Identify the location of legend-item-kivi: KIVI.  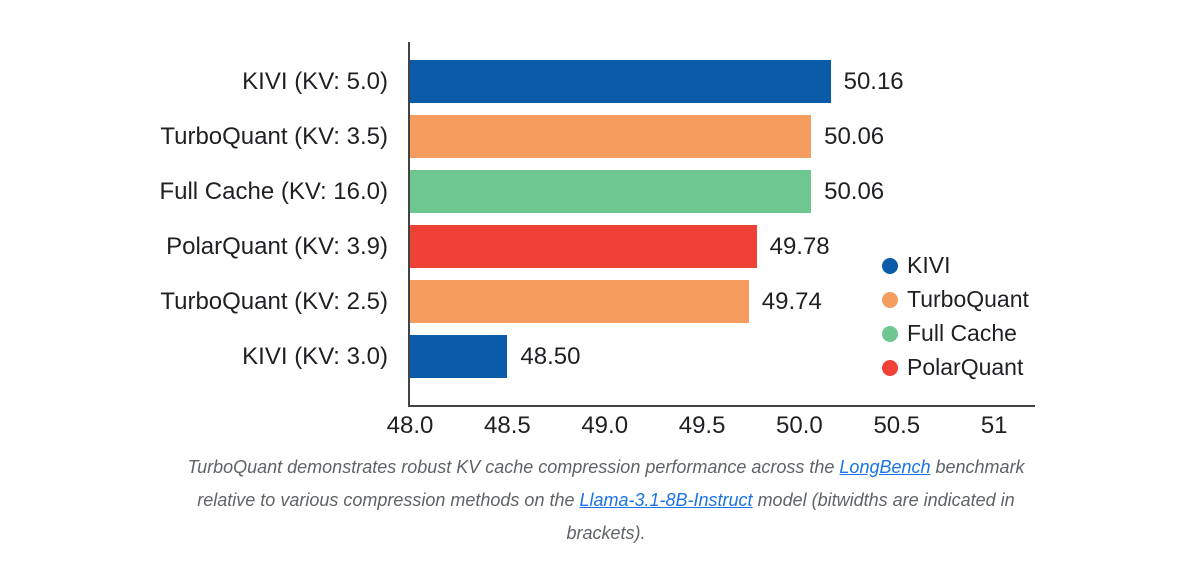
(955, 265).